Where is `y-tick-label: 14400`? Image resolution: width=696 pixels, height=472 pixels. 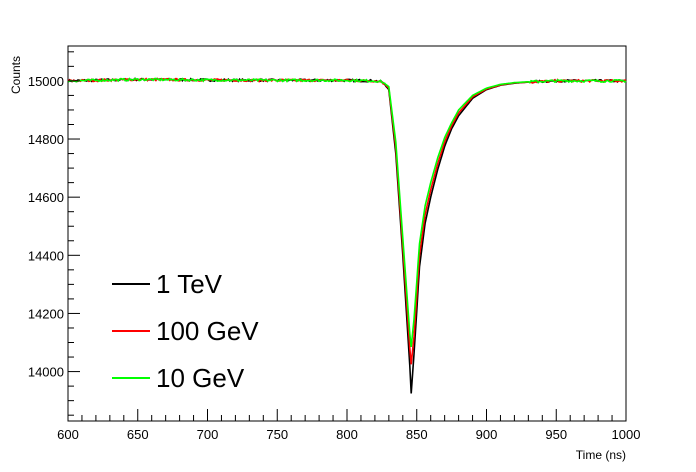 y-tick-label: 14400 is located at coordinates (46, 255).